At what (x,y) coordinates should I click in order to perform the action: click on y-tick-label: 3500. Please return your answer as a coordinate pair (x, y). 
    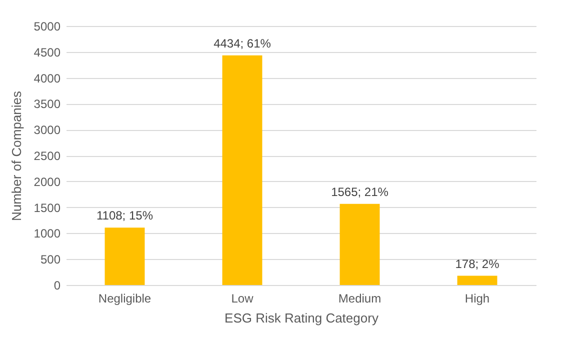
    Looking at the image, I should click on (47, 104).